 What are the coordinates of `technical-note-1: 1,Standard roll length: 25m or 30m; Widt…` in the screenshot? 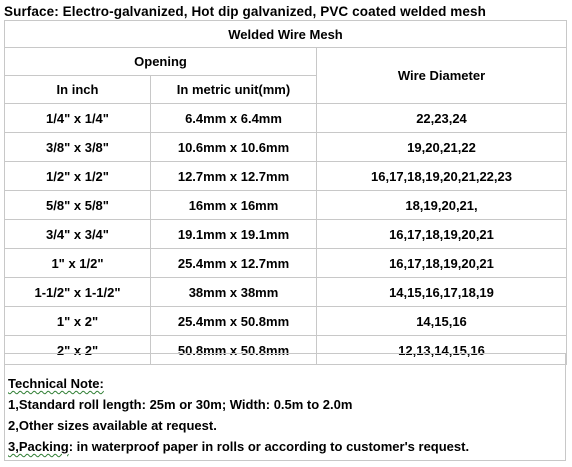 It's located at (180, 404).